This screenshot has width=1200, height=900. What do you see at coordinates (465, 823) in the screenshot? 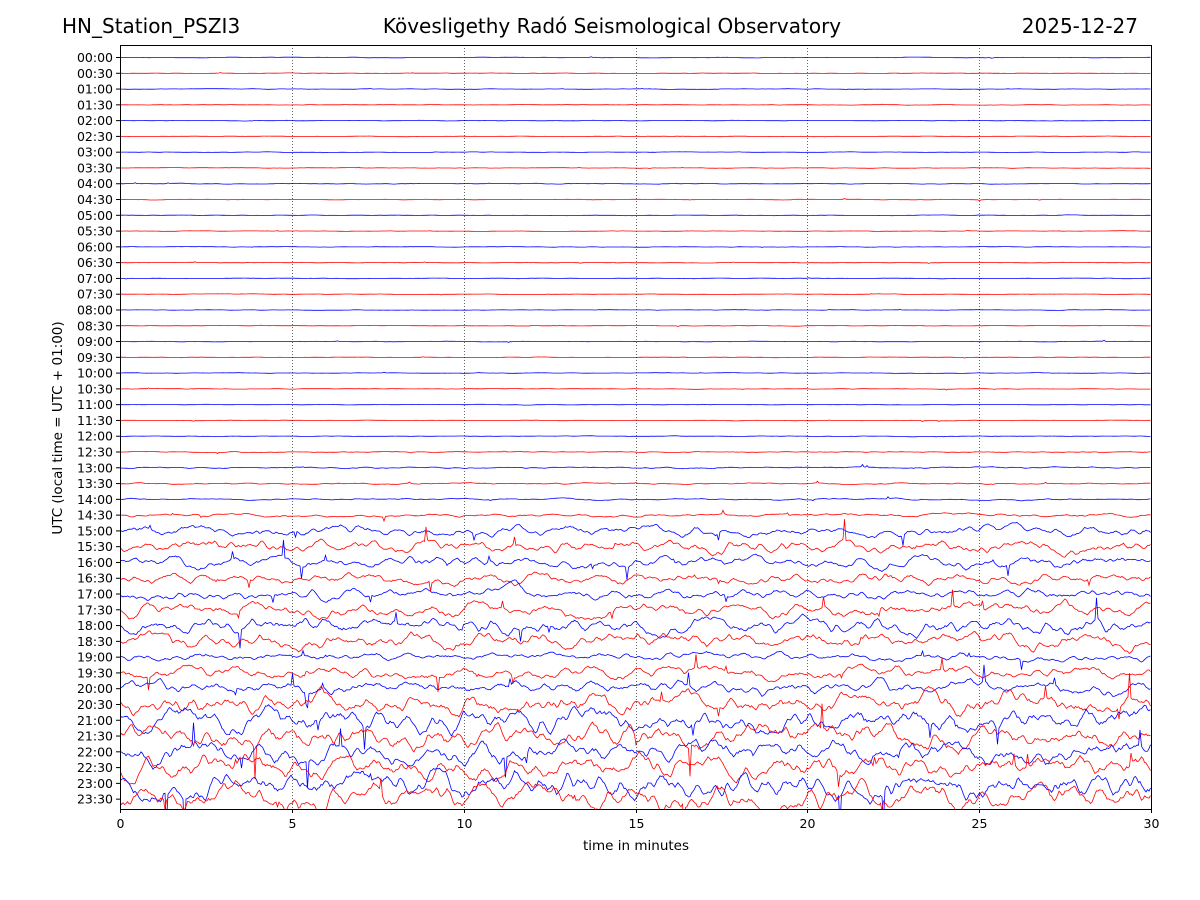
I see `x-tick-label: 10` at bounding box center [465, 823].